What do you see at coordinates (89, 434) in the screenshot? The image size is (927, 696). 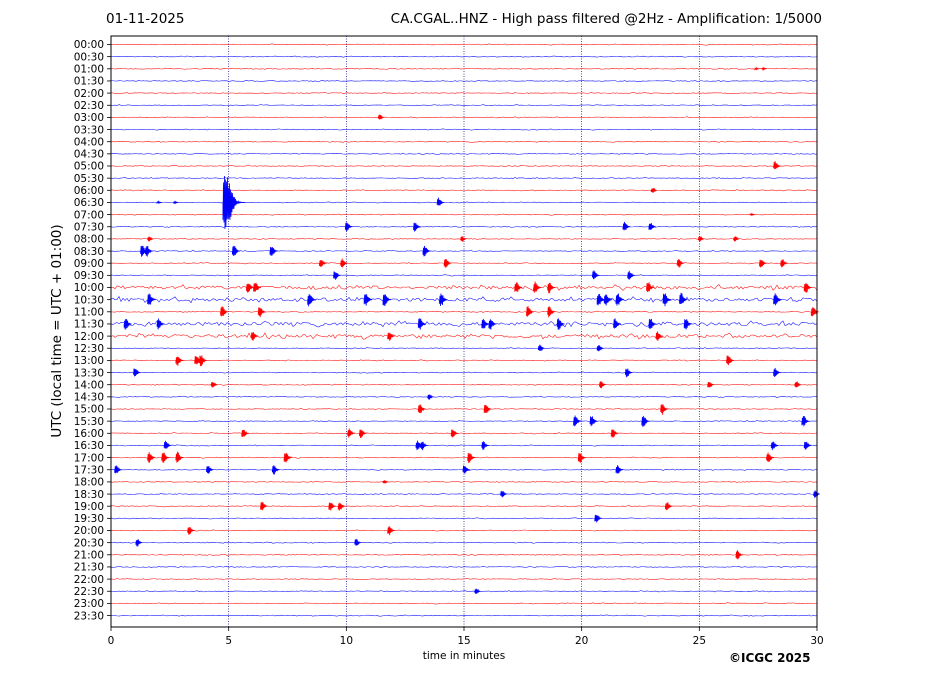 I see `y-tick-label: 16:00` at bounding box center [89, 434].